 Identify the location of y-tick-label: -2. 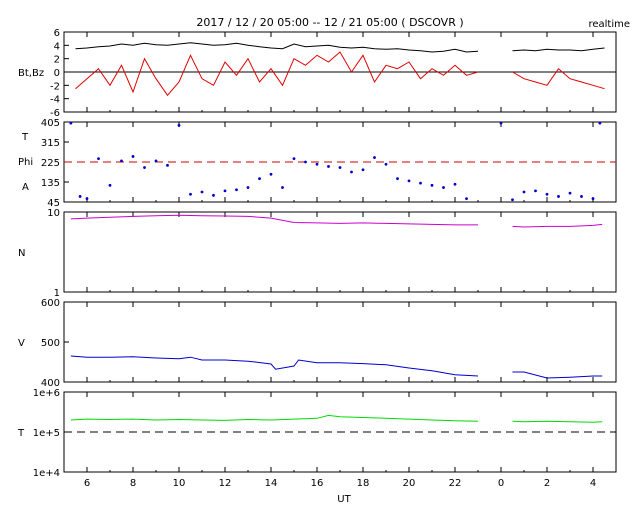
(55, 86).